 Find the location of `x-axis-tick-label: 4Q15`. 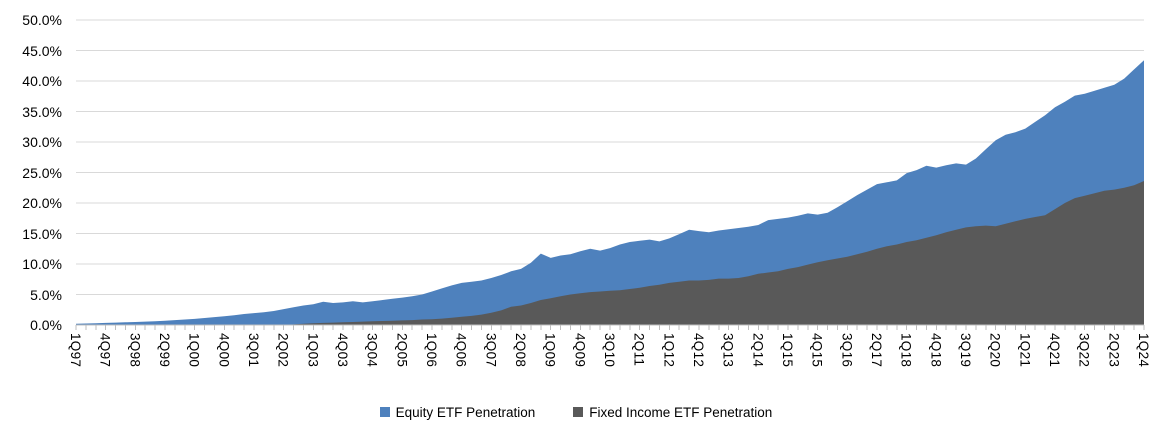

x-axis-tick-label: 4Q15 is located at coordinates (817, 350).